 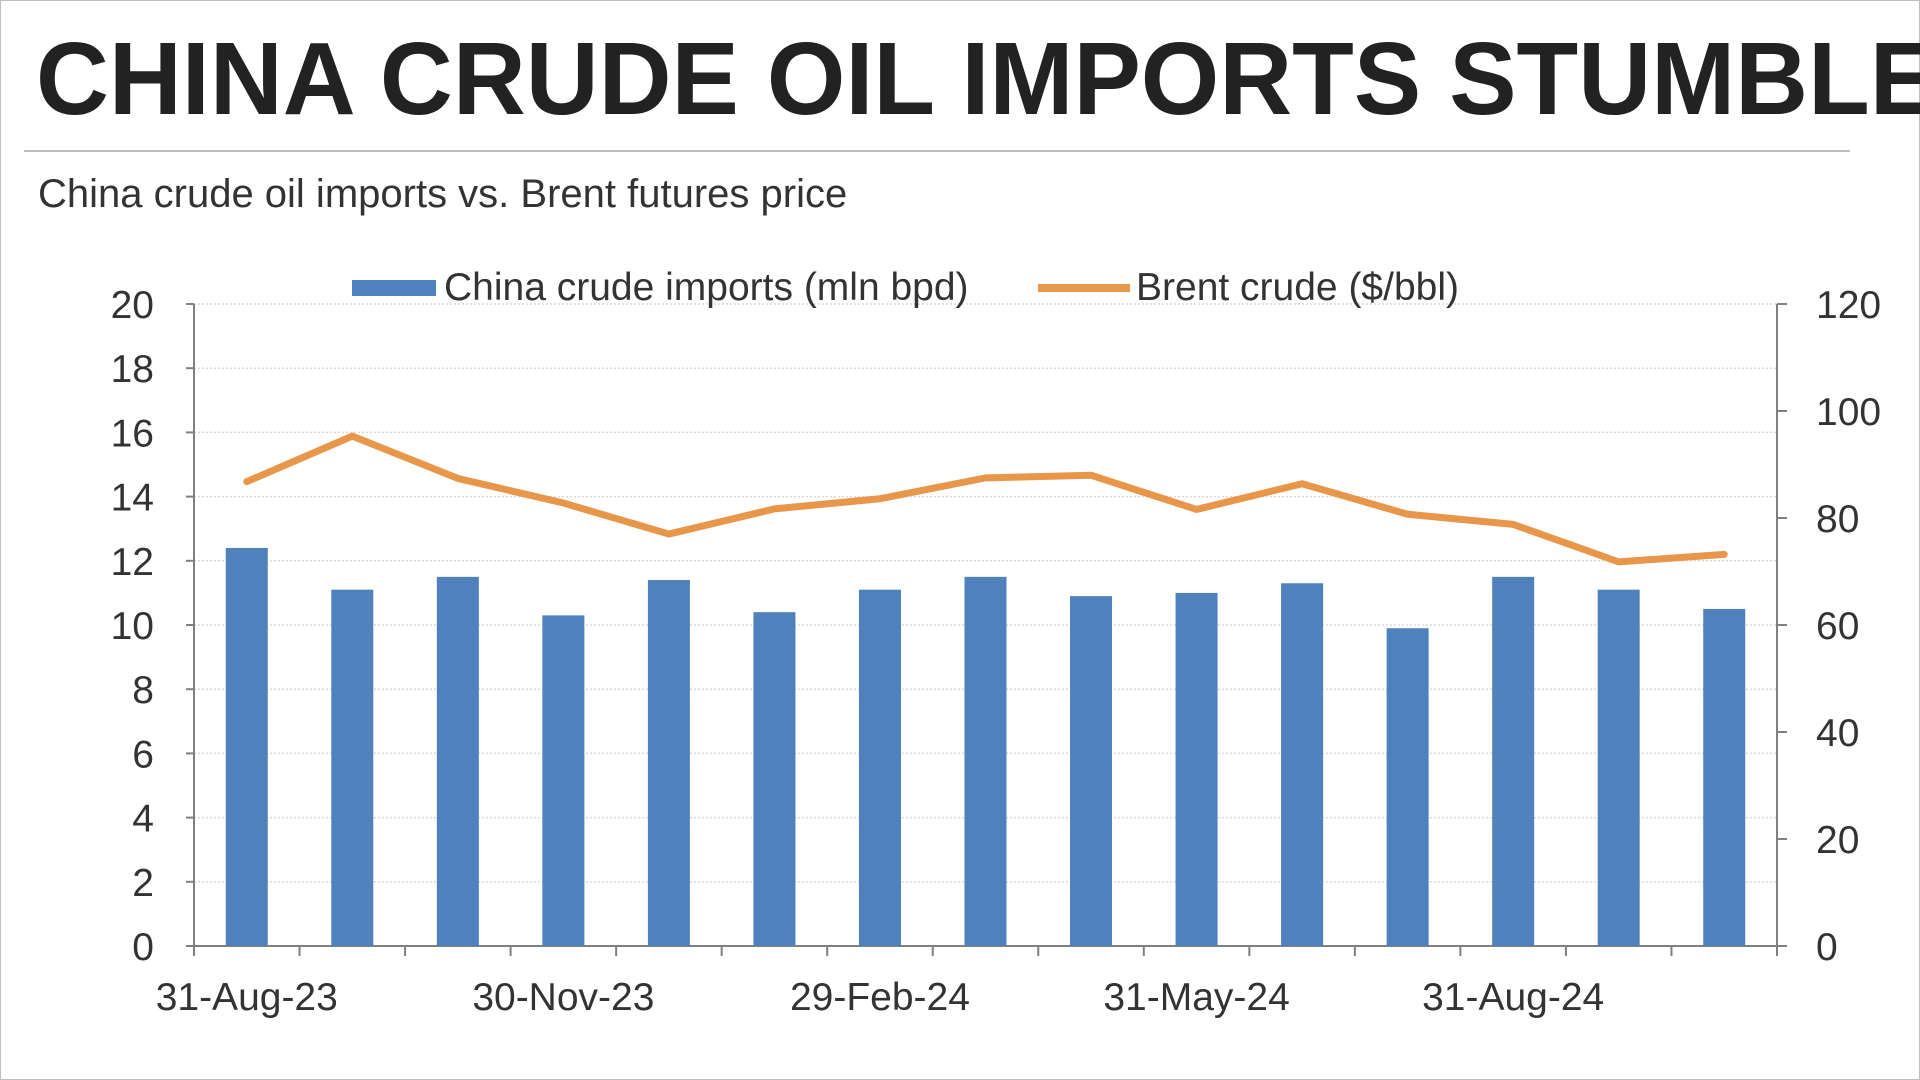 I want to click on legend-swatch-imports, so click(x=394, y=288).